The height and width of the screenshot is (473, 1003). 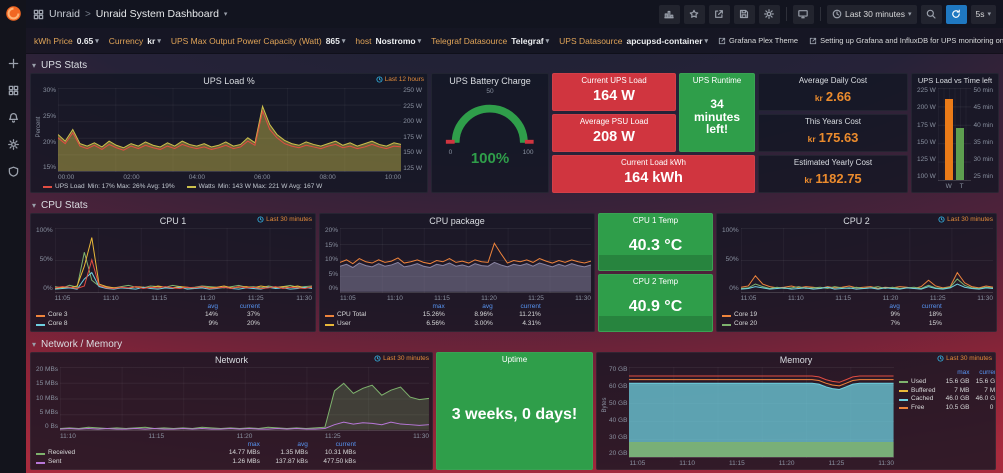 What do you see at coordinates (13, 117) in the screenshot?
I see `alerting-button` at bounding box center [13, 117].